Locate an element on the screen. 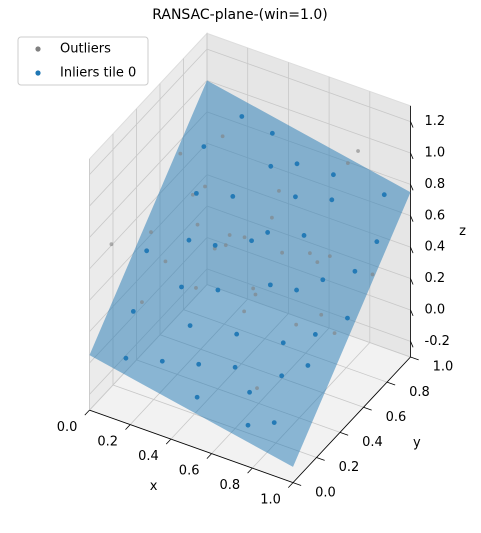 The width and height of the screenshot is (481, 533). z-tick-label: 0.8 is located at coordinates (435, 184).